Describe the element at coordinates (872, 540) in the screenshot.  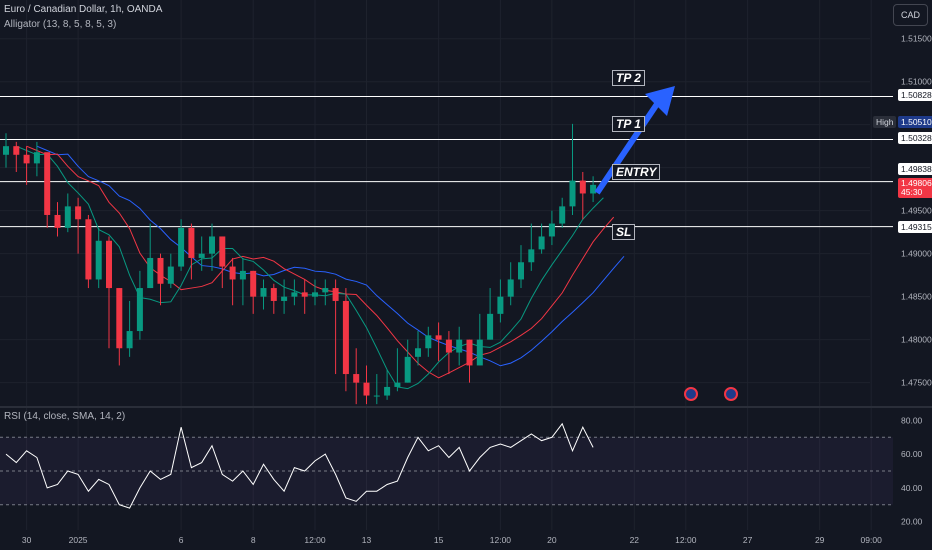
I see `time-axis-label: 09:00` at that location.